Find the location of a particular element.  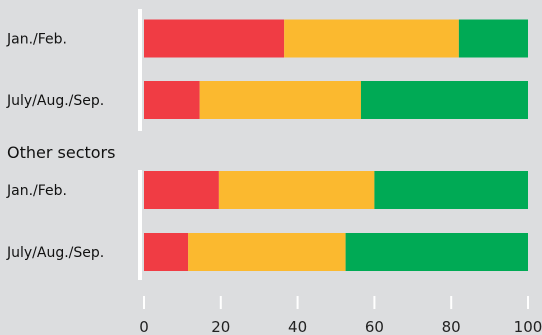

category-label-4: July/Aug./Sep. is located at coordinates (55, 253).